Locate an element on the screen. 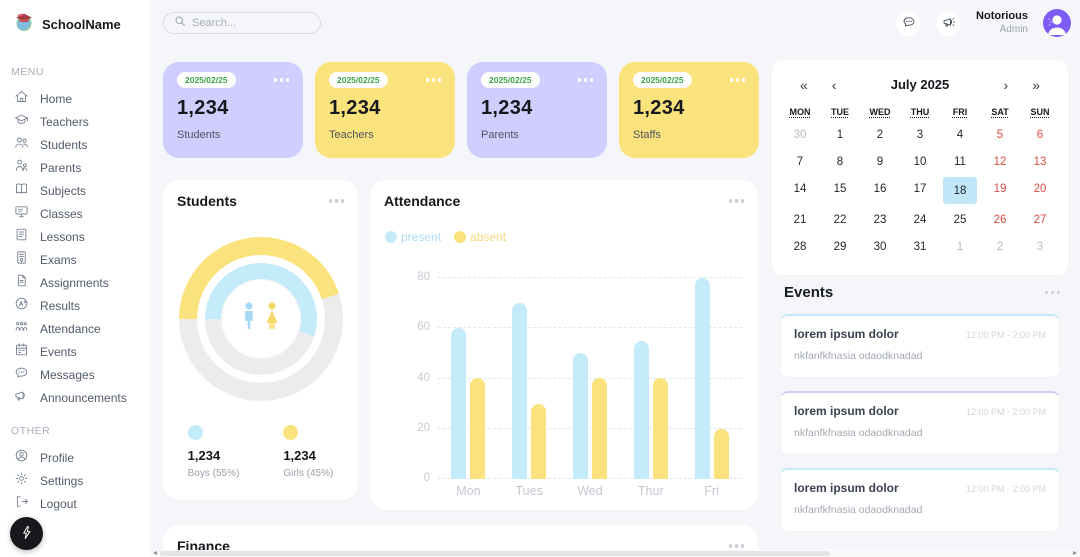 The height and width of the screenshot is (557, 1080). calendar-day: 14 is located at coordinates (800, 188).